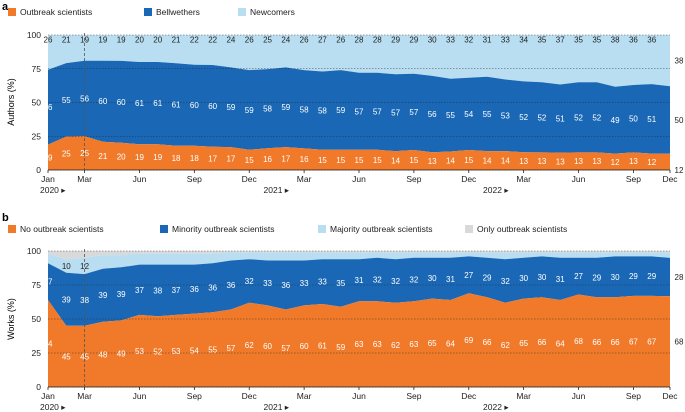 This screenshot has height=412, width=685. I want to click on data-label-a-1-31: 49, so click(615, 120).